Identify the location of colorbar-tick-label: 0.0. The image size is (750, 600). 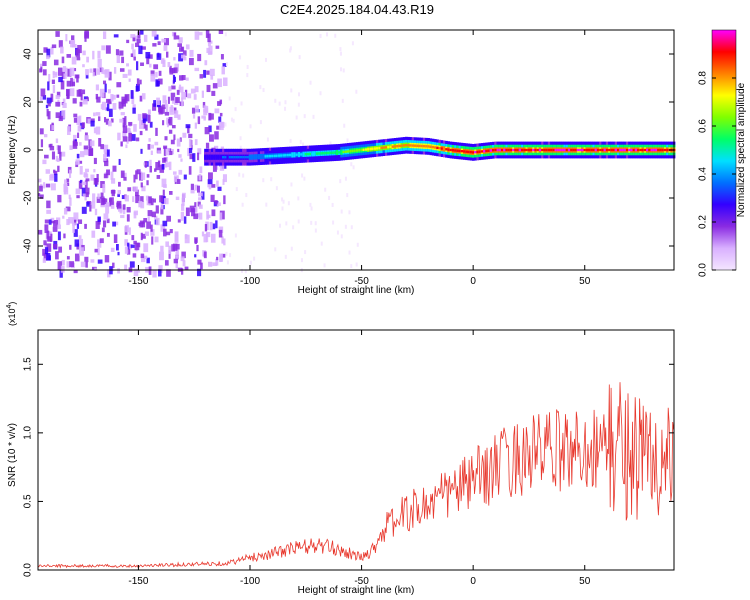
(703, 270).